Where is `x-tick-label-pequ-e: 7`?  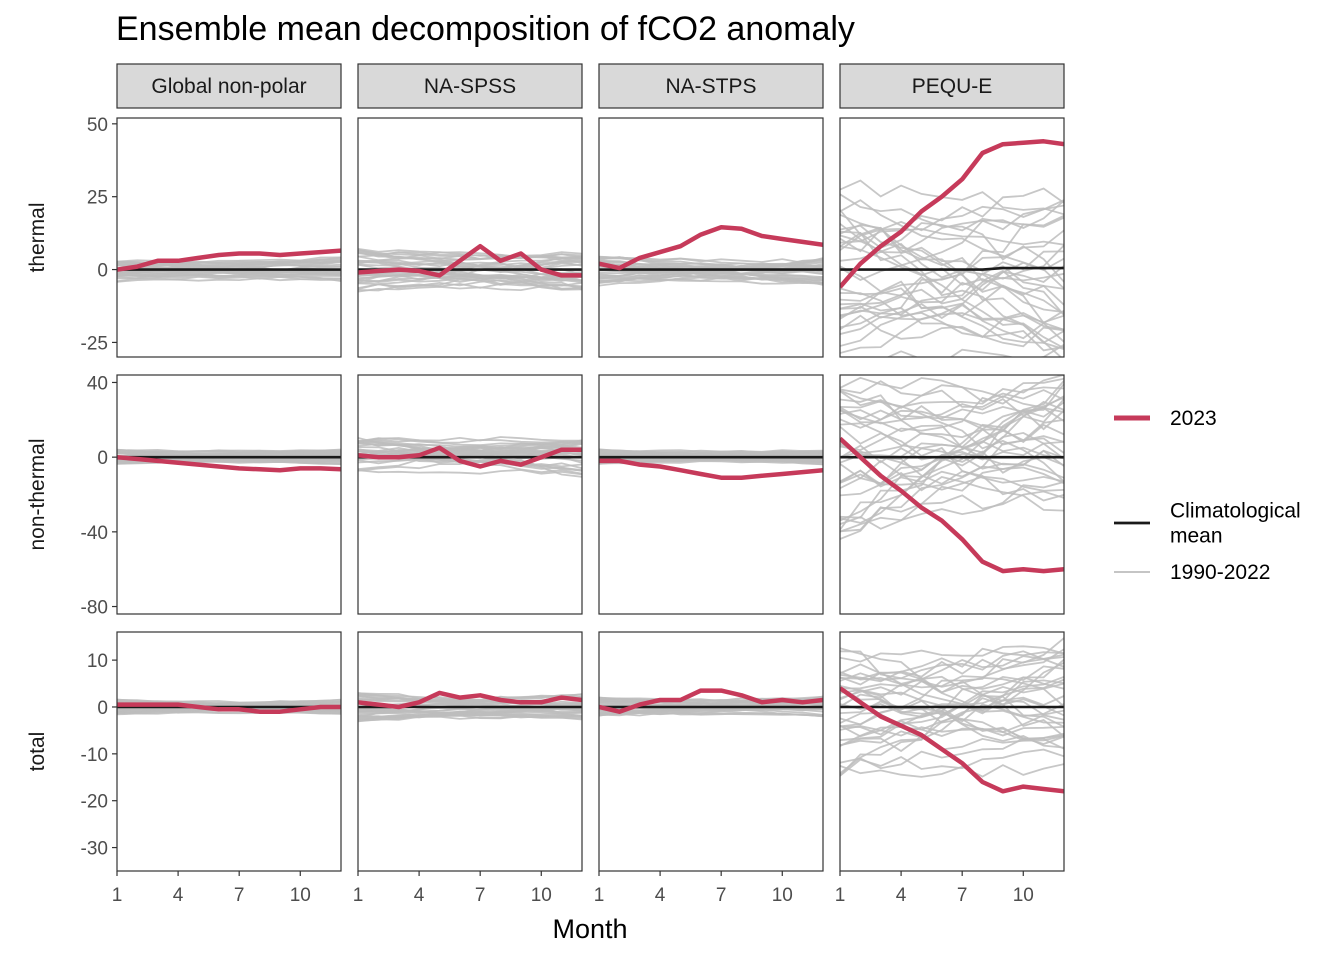 x-tick-label-pequ-e: 7 is located at coordinates (962, 895).